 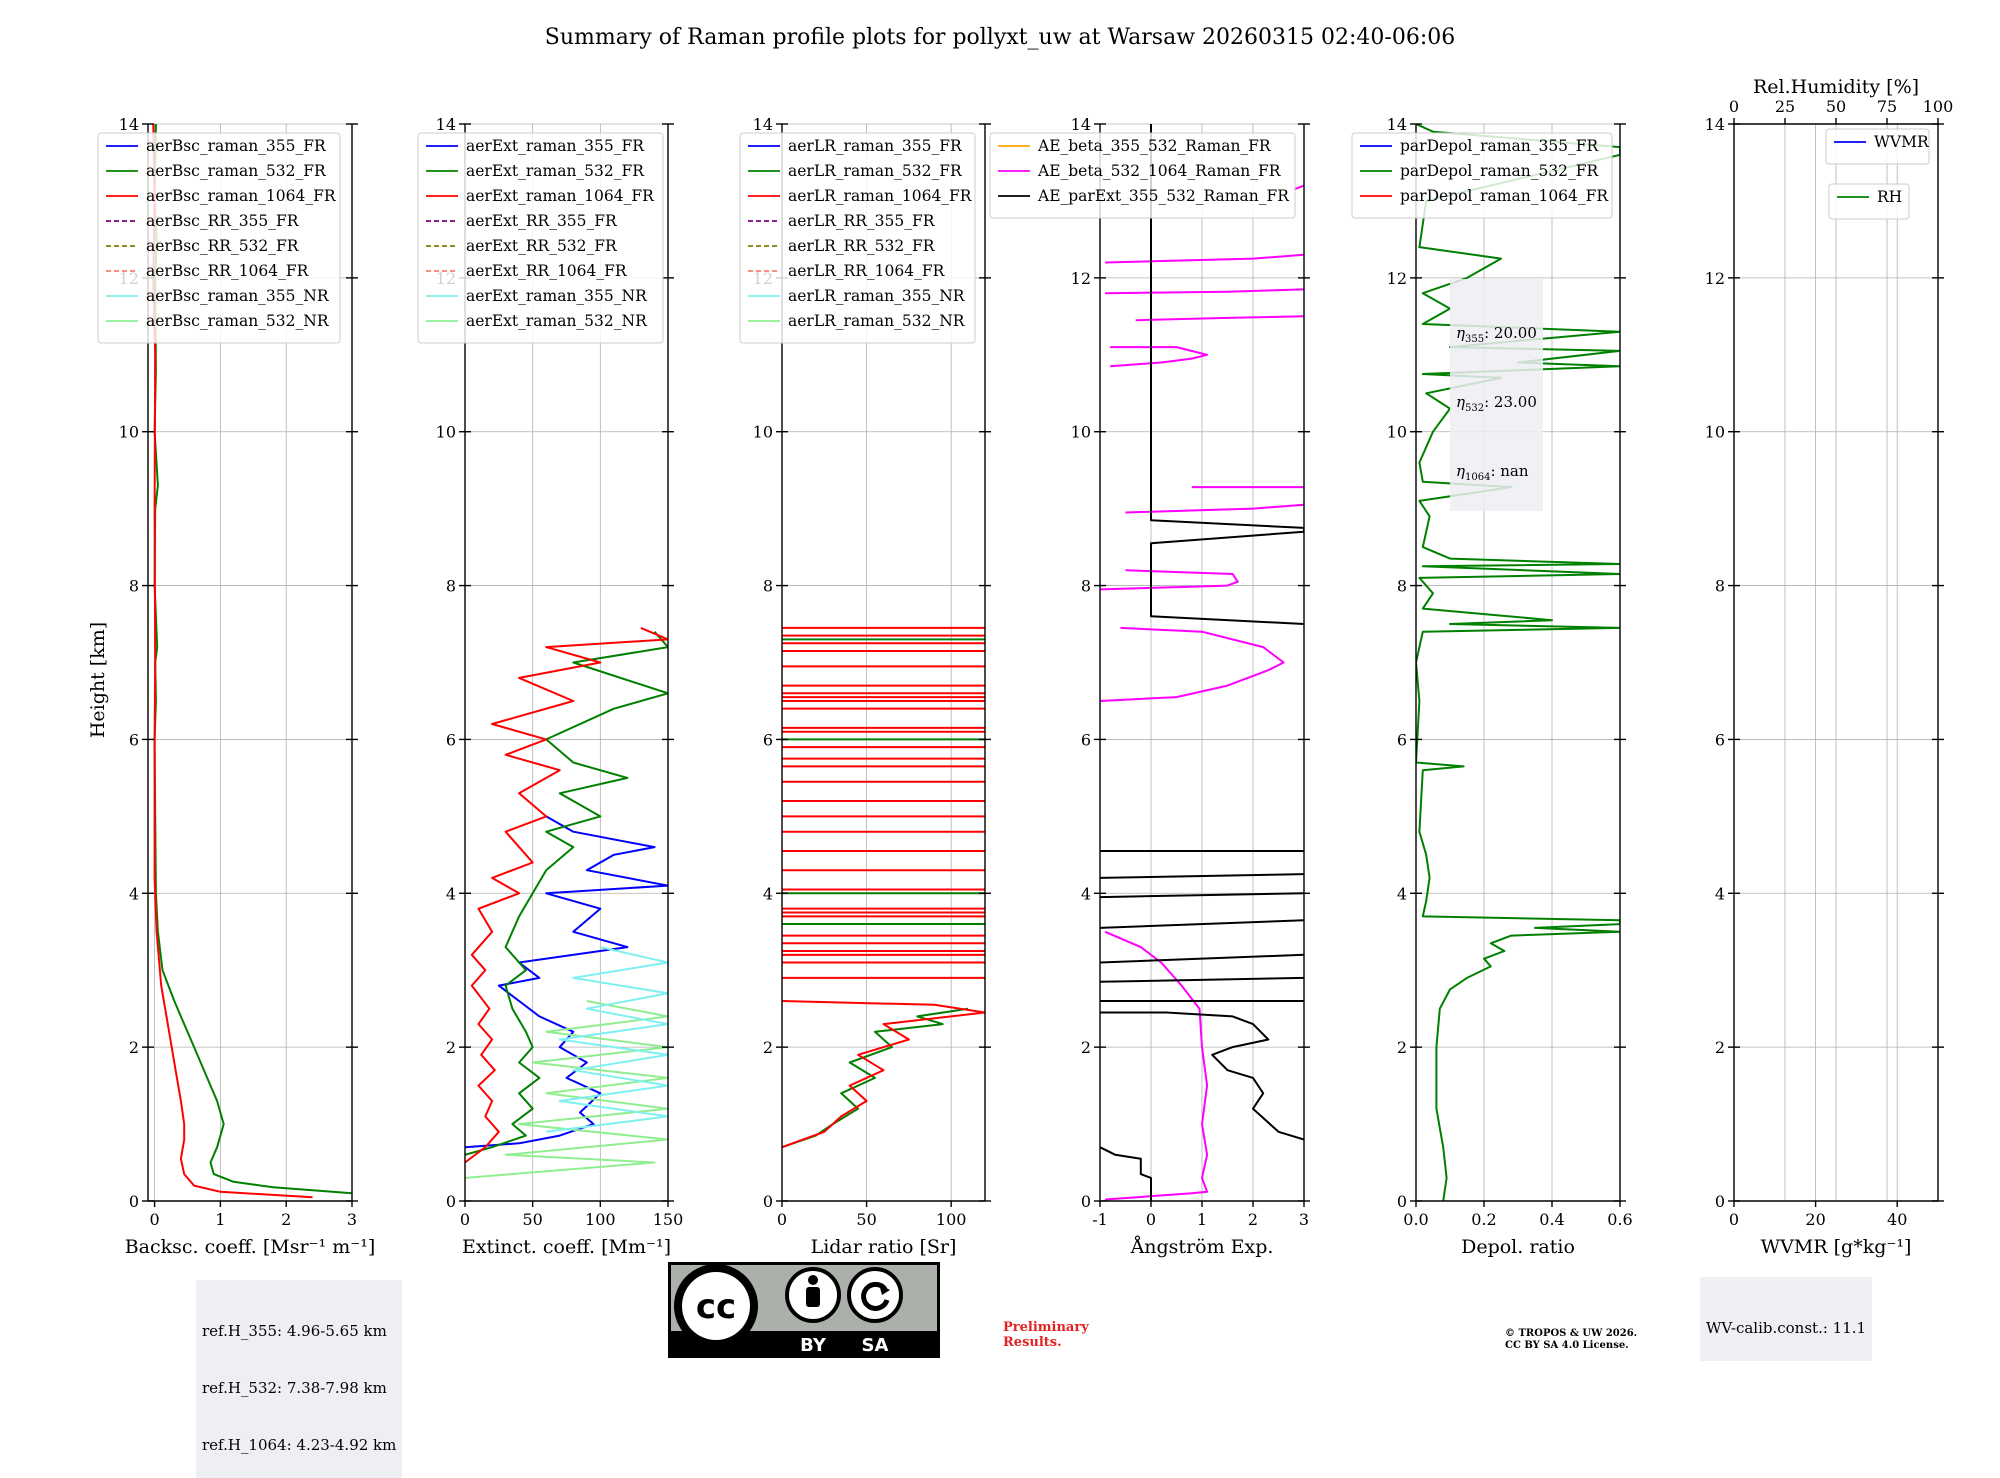 What do you see at coordinates (232, 661) in the screenshot?
I see `series-aerBsc_raman_1064_FR` at bounding box center [232, 661].